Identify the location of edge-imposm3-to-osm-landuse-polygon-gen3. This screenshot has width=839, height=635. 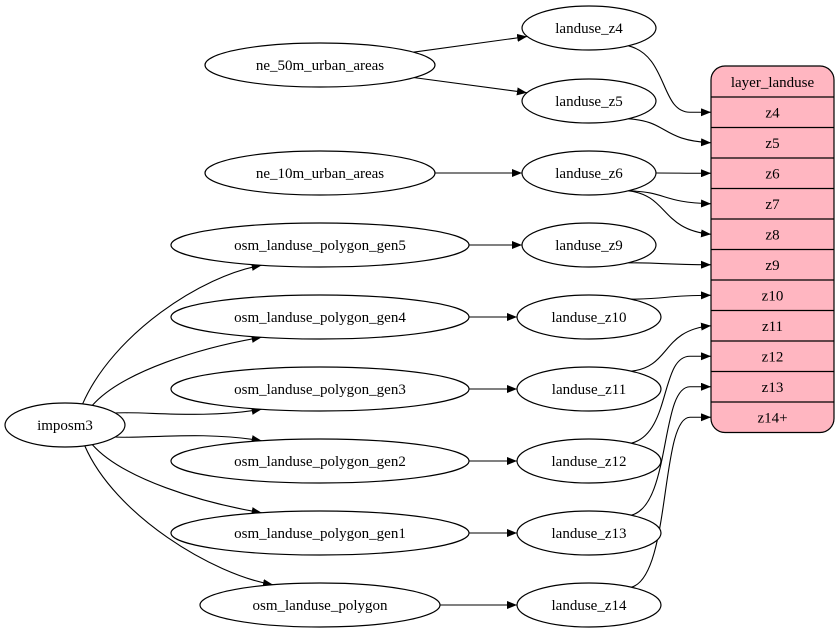
(188, 410).